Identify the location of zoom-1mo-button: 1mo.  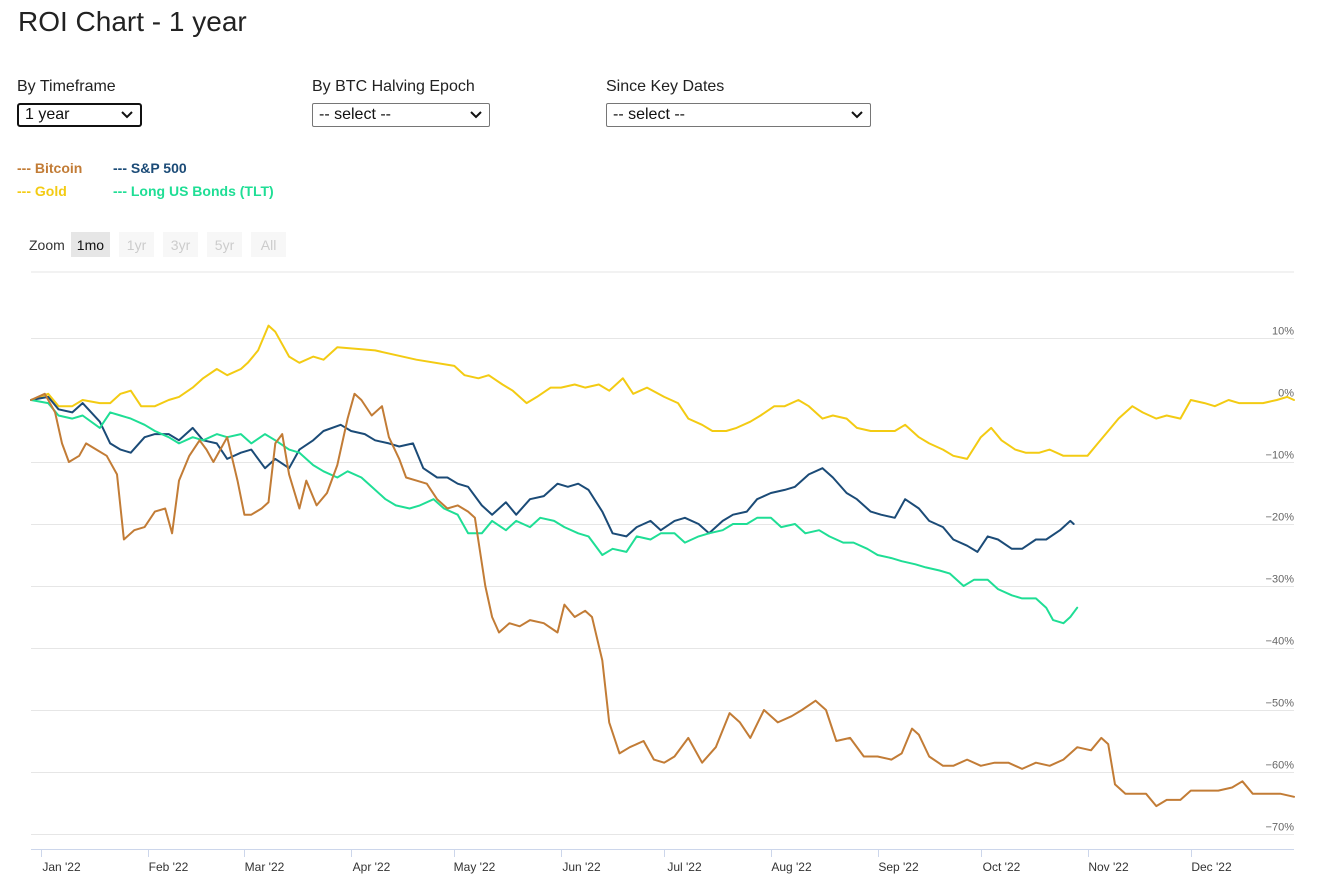
(90, 244).